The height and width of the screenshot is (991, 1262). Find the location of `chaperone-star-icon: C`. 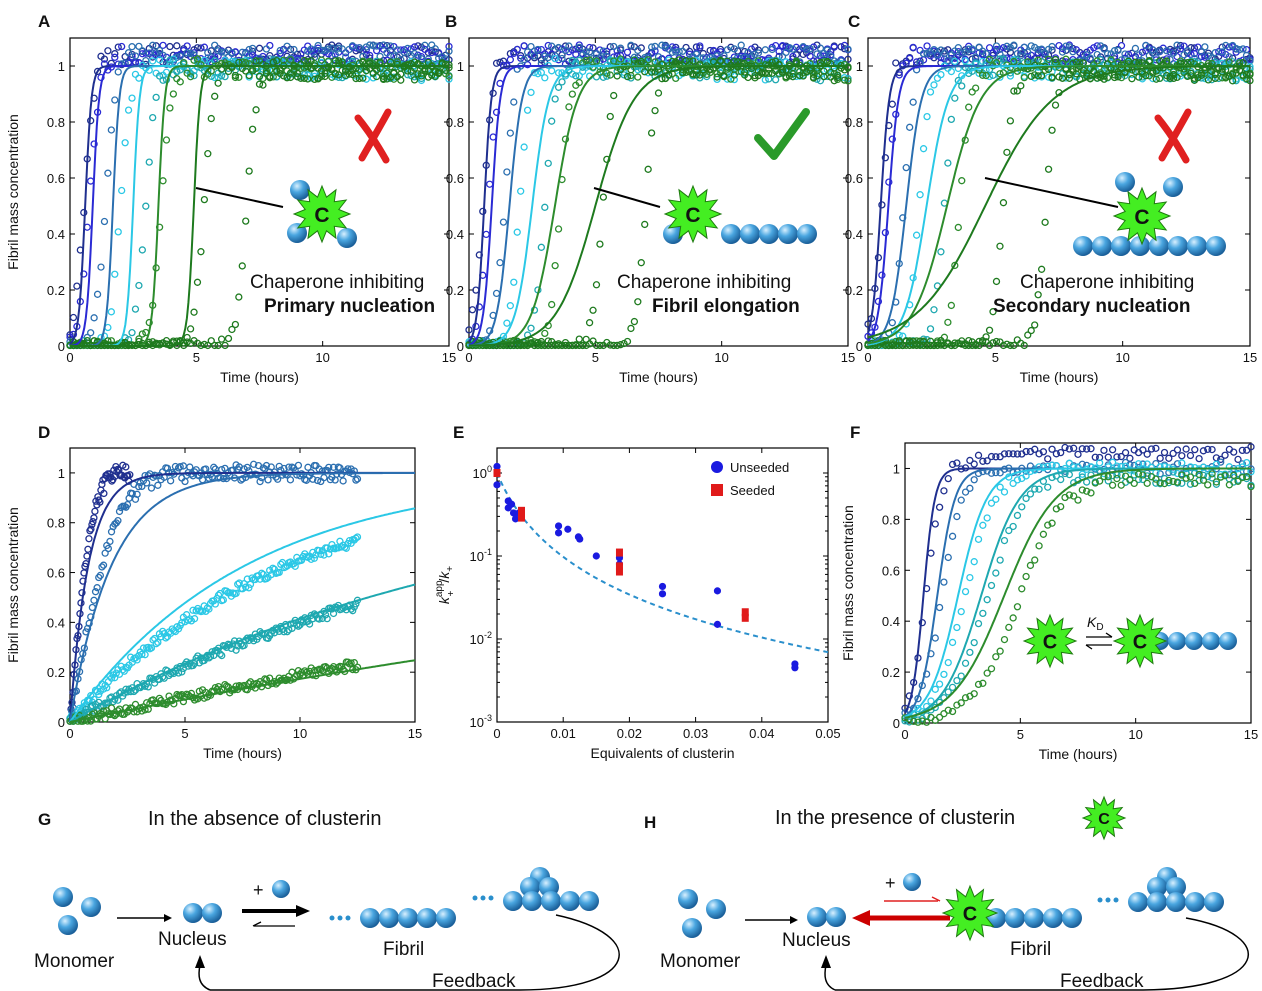

chaperone-star-icon: C is located at coordinates (1140, 641).